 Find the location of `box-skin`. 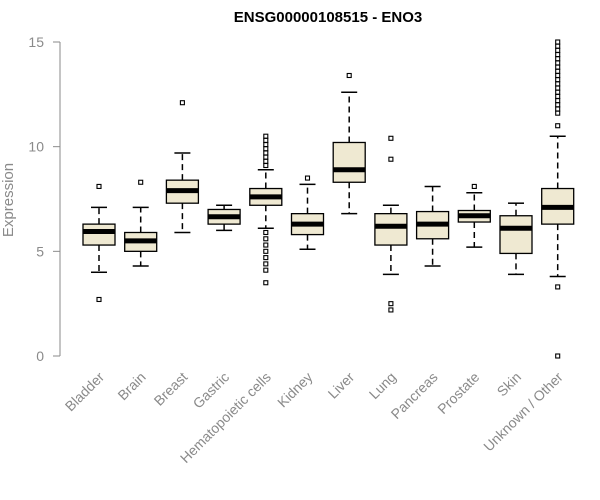

box-skin is located at coordinates (516, 239).